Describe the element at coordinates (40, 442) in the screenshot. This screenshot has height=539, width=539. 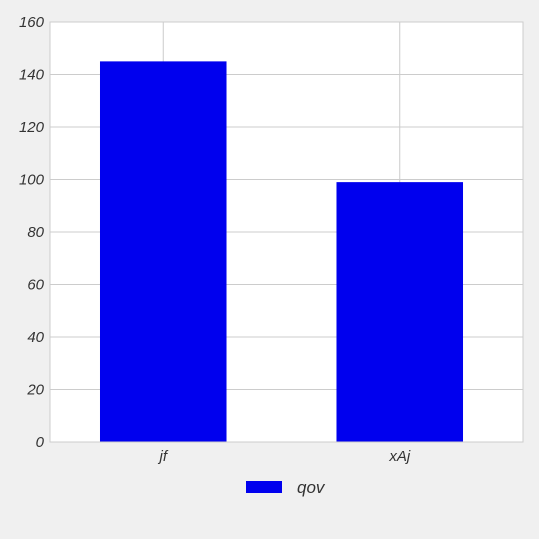
I see `y-tick-label: 0` at that location.